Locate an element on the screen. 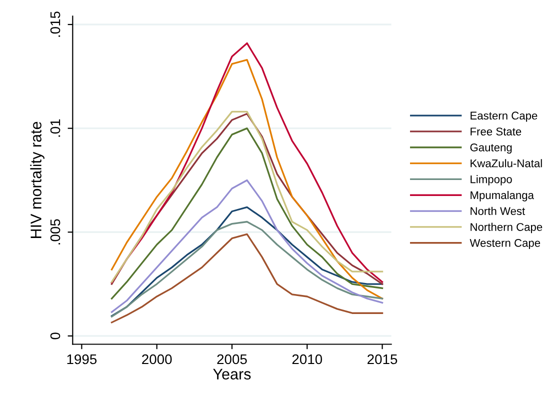  legend-label: Mpumalanga is located at coordinates (502, 196).